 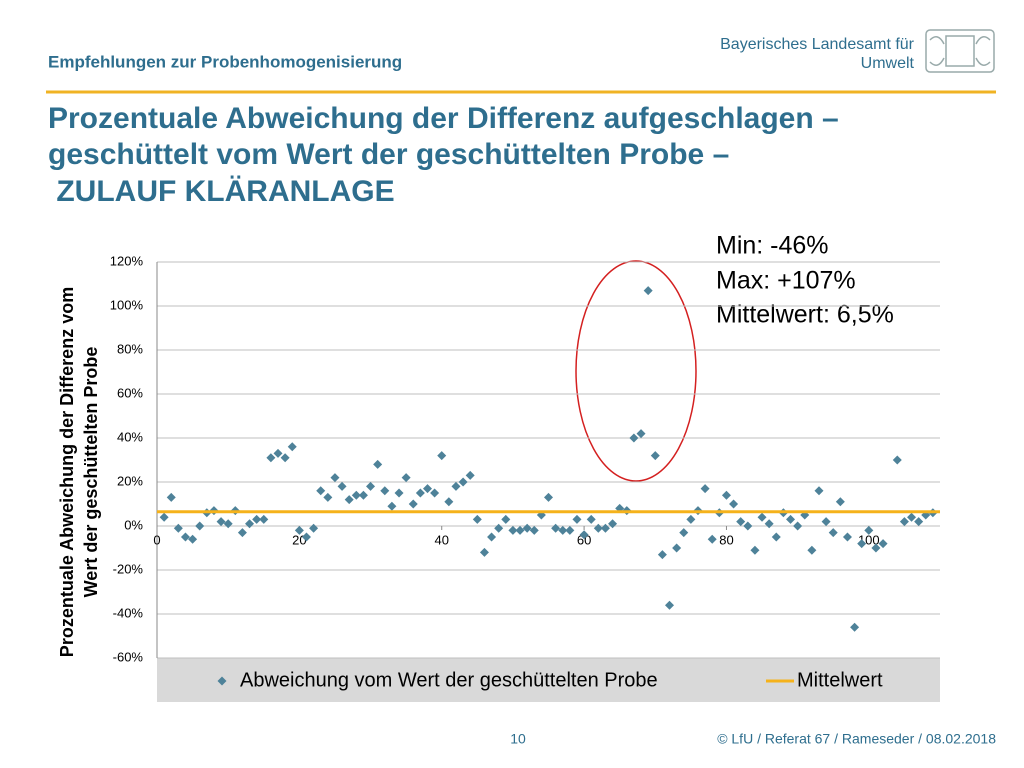 What do you see at coordinates (130, 436) in the screenshot?
I see `y-tick-label: 40%` at bounding box center [130, 436].